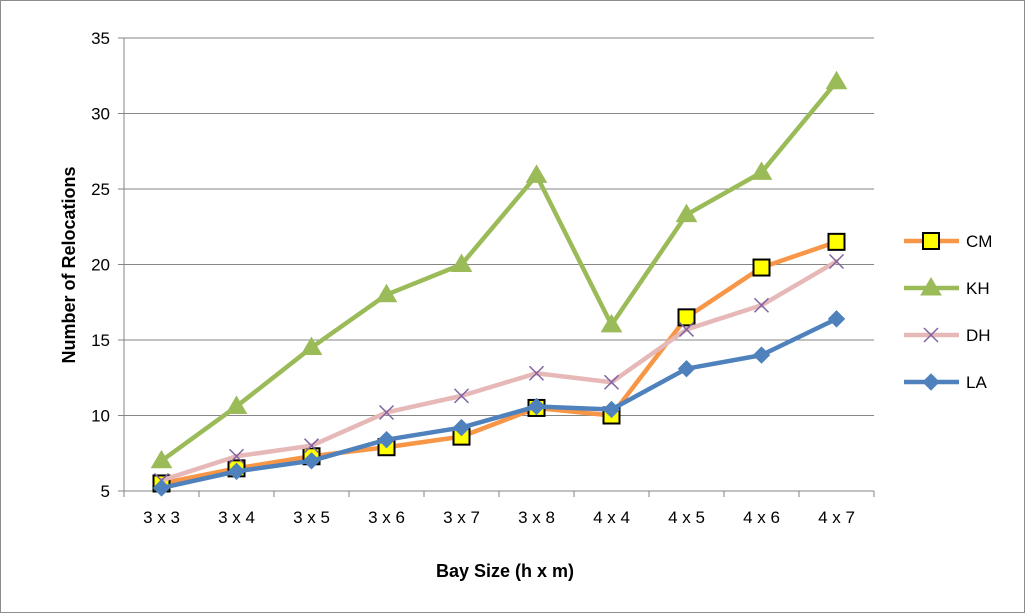 The image size is (1025, 614). I want to click on legend-item-cm: CM, so click(948, 241).